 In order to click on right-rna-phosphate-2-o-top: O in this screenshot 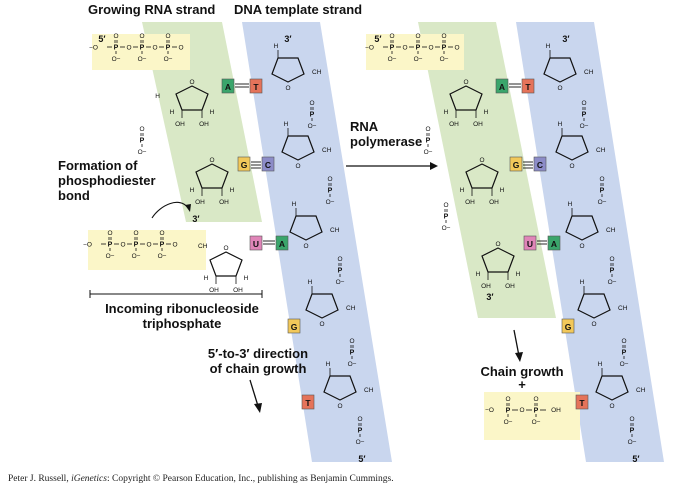, I will do `click(445, 205)`.